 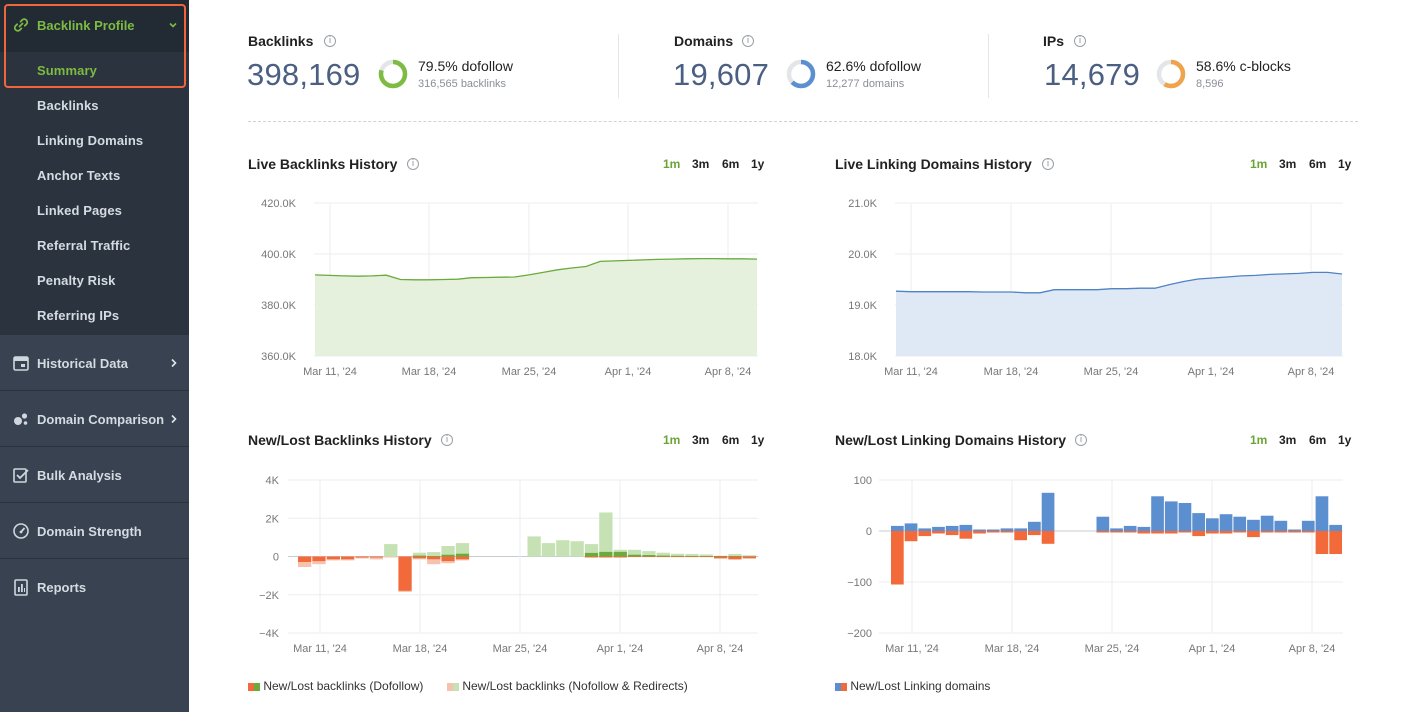 I want to click on sidebar-section-reports: Reports, so click(x=94, y=586).